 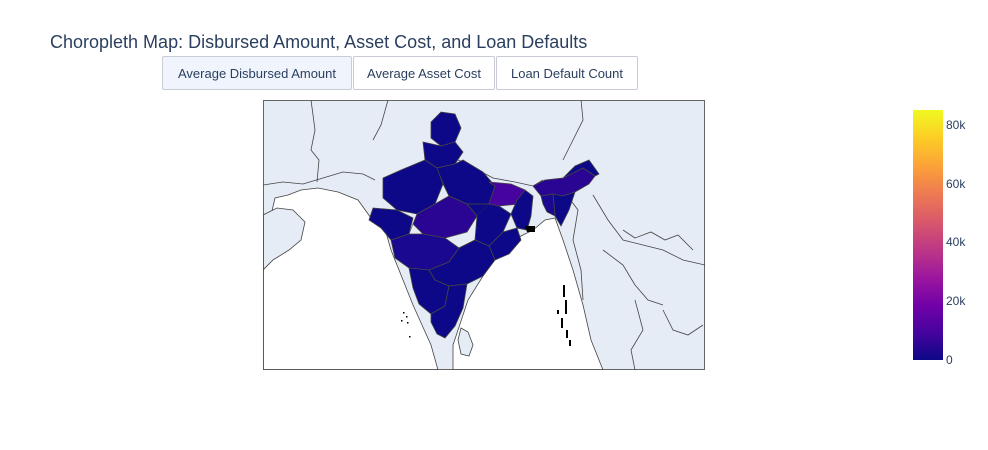 I want to click on loan-default-count-button: Loan Default Count, so click(x=567, y=73).